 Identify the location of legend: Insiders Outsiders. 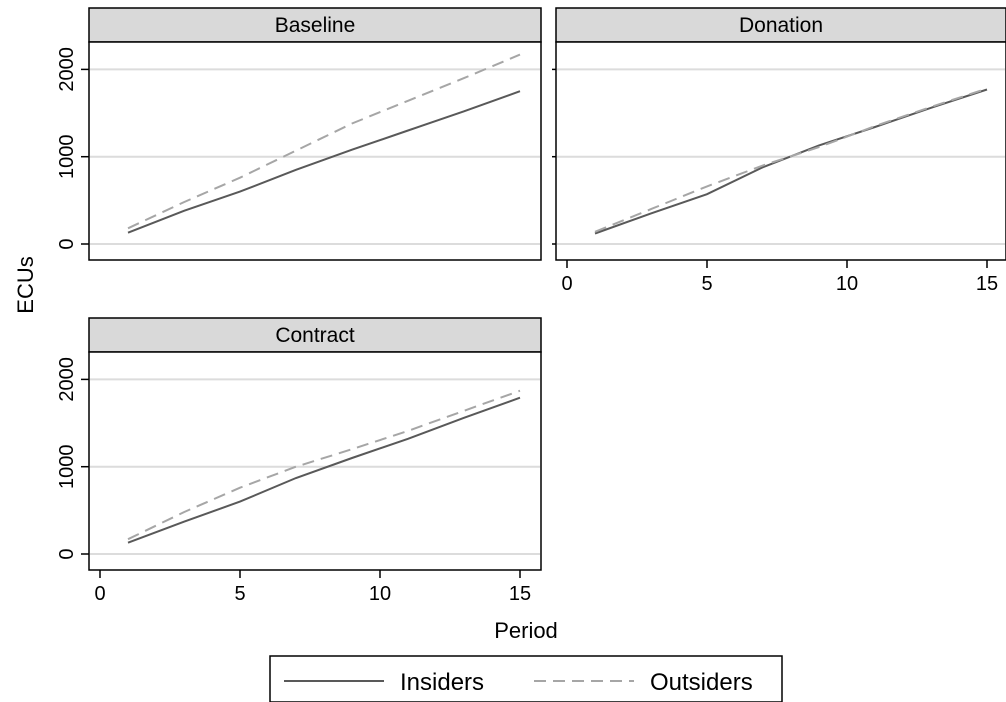
(526, 678).